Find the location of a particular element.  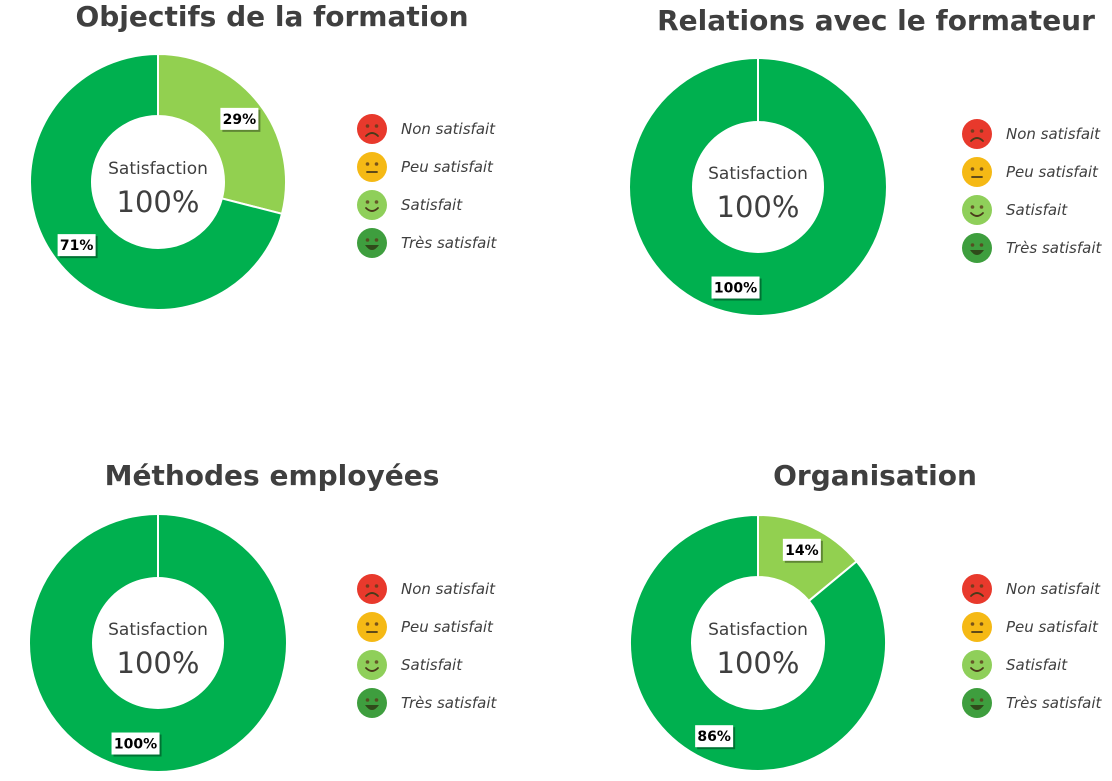

donut-chart-objectifs: Satisfaction 100% 29% 71% is located at coordinates (158, 181).